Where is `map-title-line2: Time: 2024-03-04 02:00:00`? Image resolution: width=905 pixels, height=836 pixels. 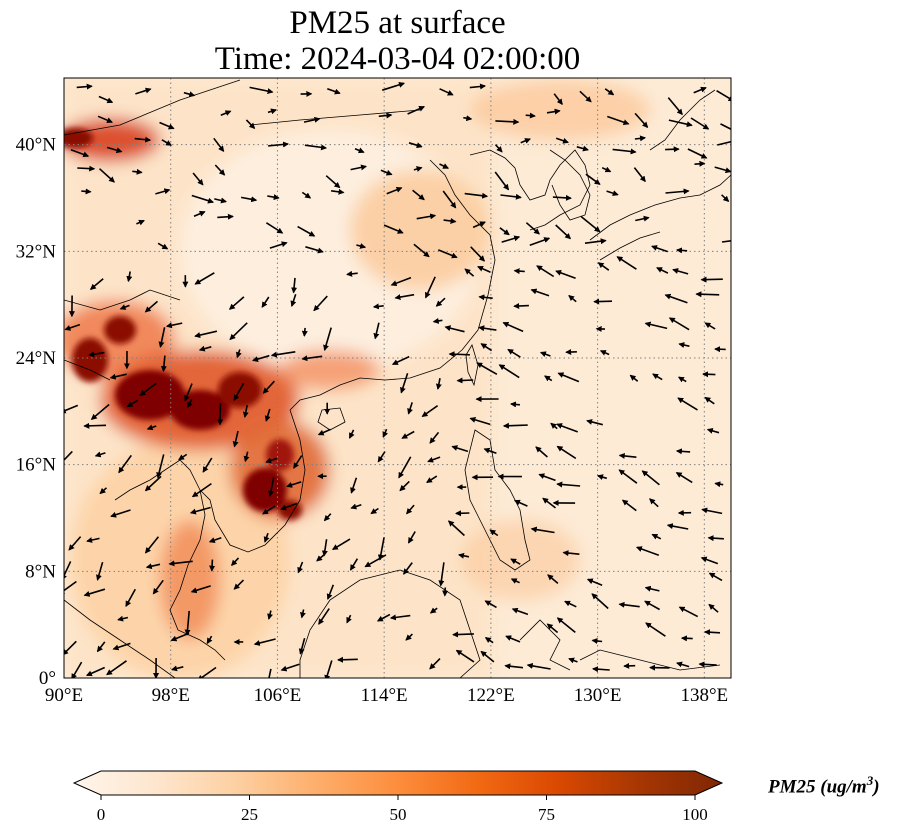
map-title-line2: Time: 2024-03-04 02:00:00 is located at coordinates (397, 59).